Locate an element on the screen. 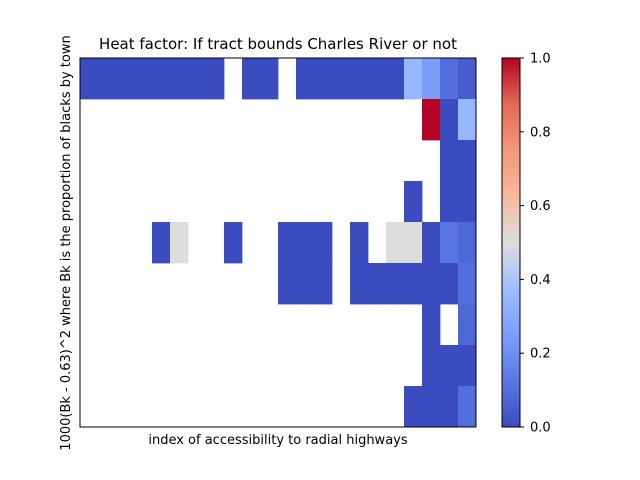 This screenshot has height=480, width=640. colorbar-tick-label: 0.2 is located at coordinates (540, 354).